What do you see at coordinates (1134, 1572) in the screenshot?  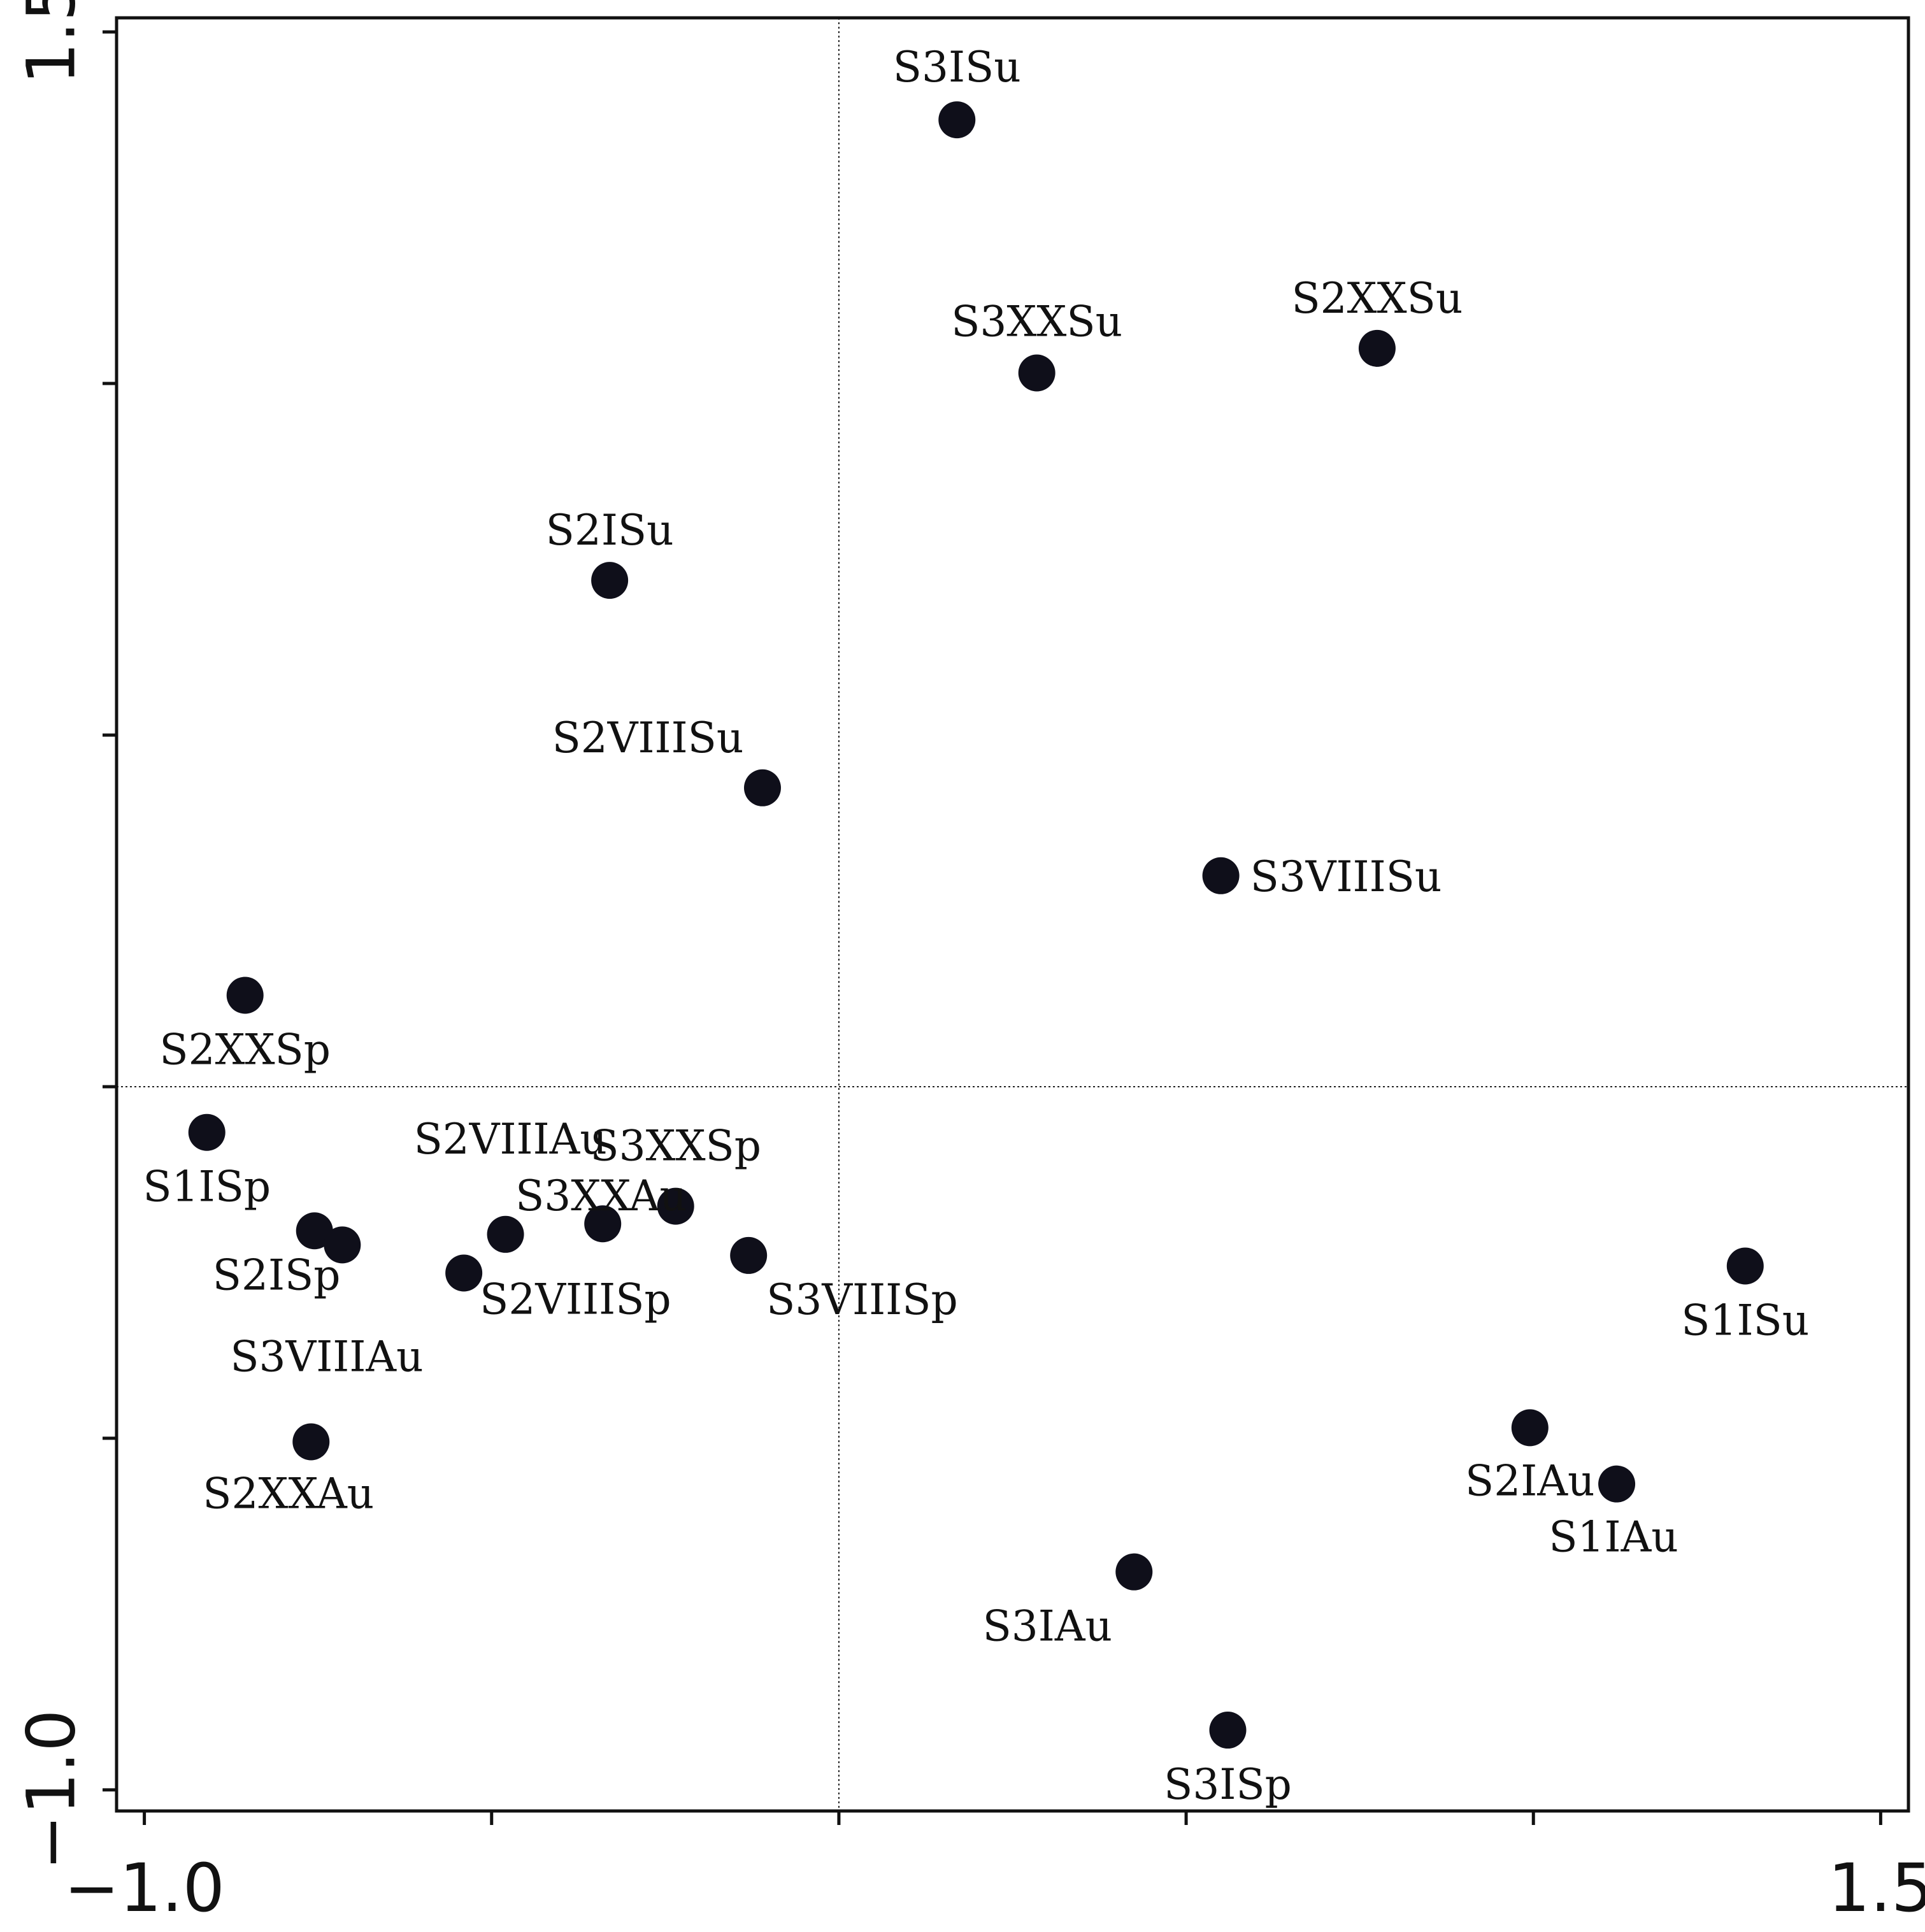 I see `point-S3IAu` at bounding box center [1134, 1572].